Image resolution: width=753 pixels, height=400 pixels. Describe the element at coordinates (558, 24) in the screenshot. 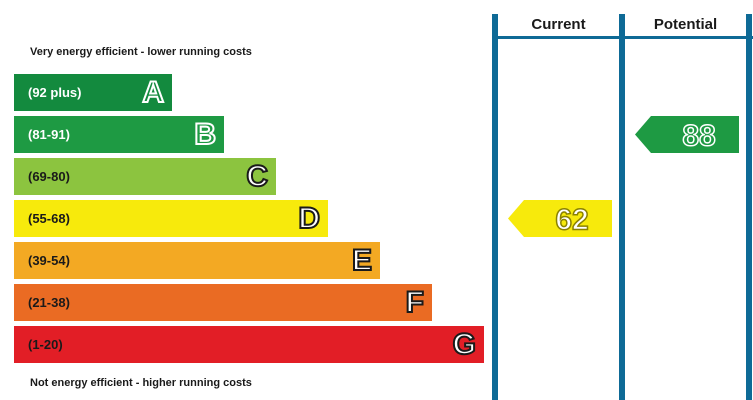

I see `current-column-header: Current` at that location.